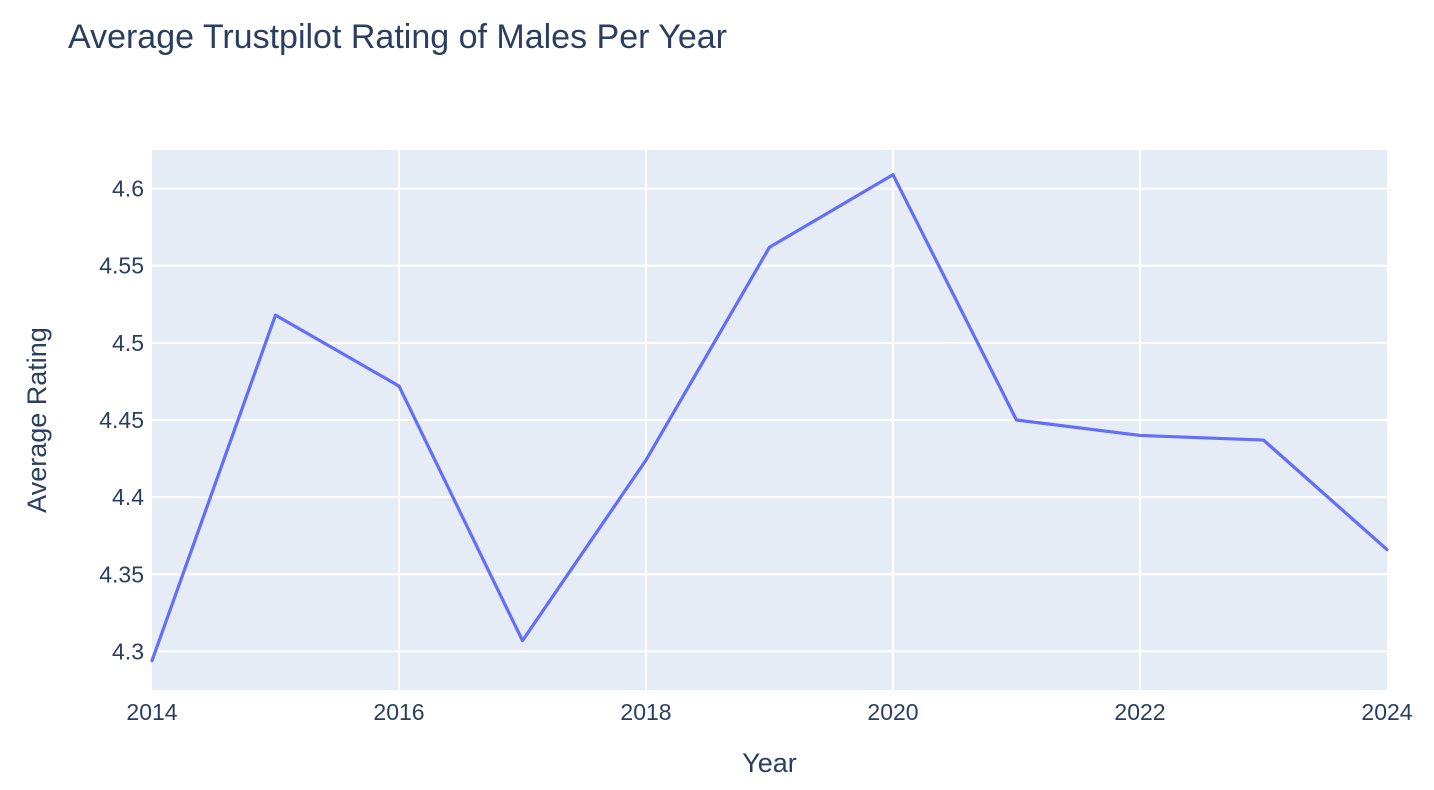 This screenshot has height=790, width=1434. Describe the element at coordinates (121, 574) in the screenshot. I see `y-tick-label: 4.35` at that location.